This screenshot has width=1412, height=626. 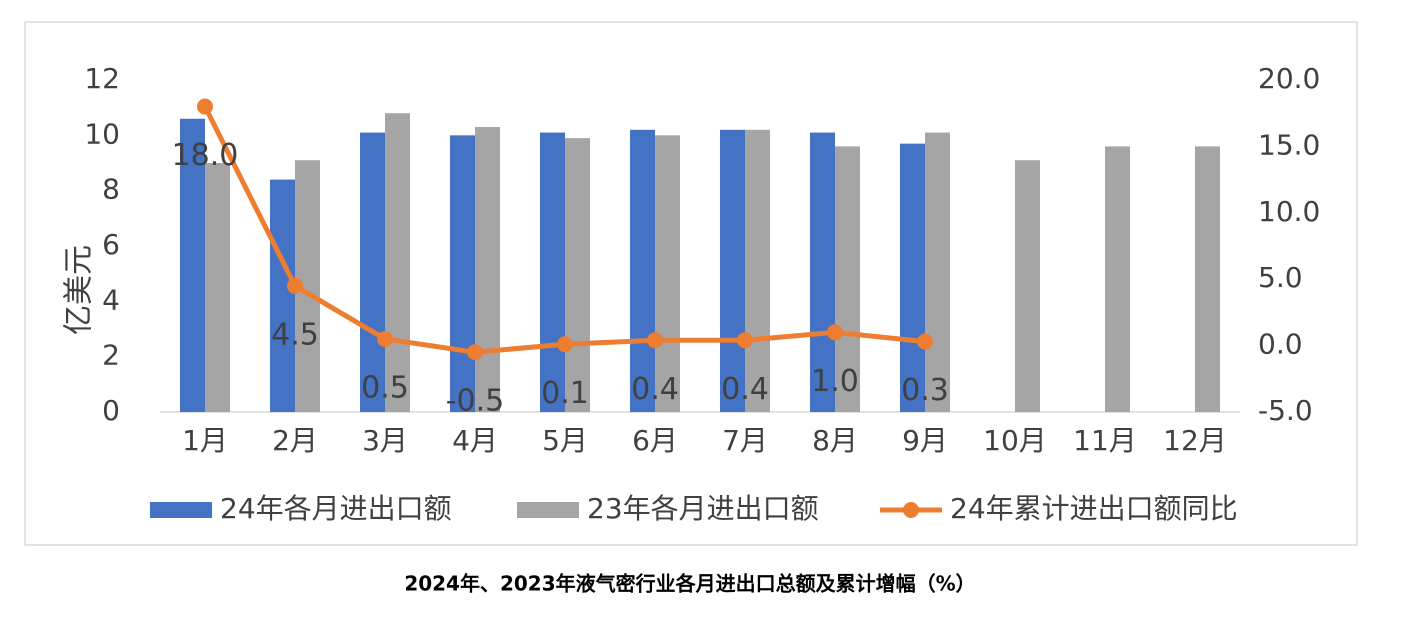 I want to click on x-tick-label: 2月, so click(x=295, y=440).